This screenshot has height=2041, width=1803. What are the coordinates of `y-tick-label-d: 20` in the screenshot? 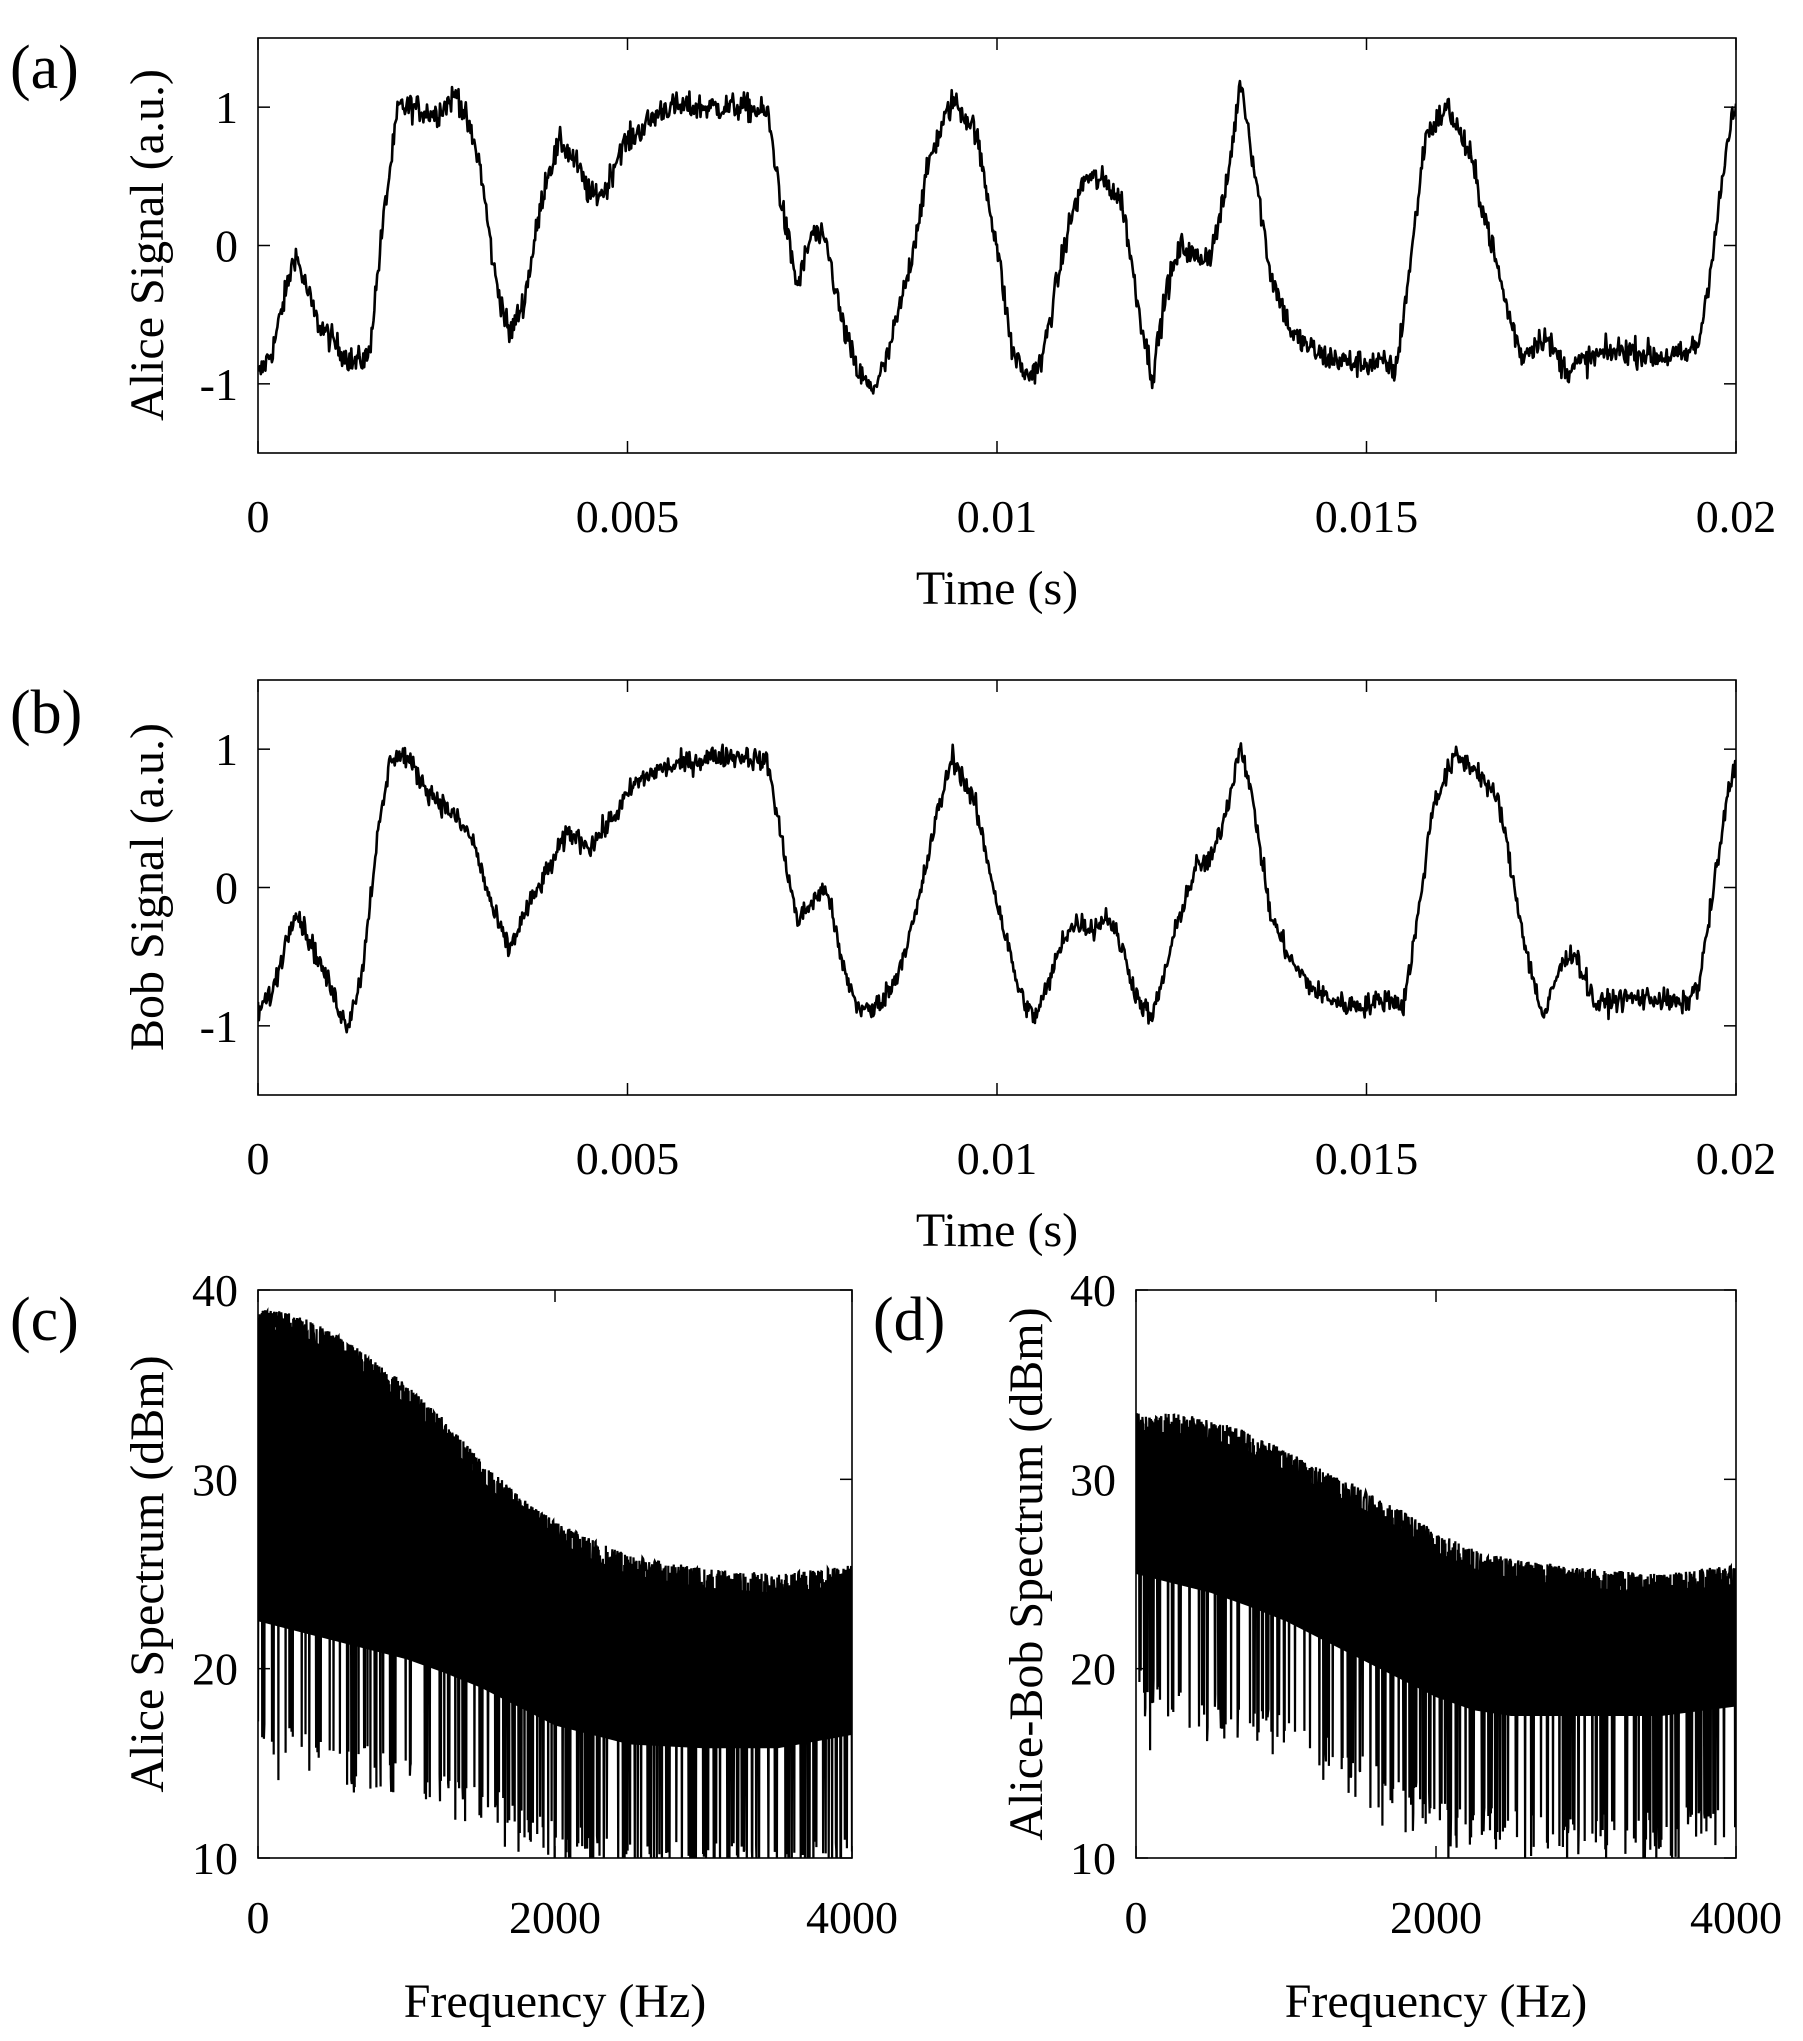 It's located at (1093, 1669).